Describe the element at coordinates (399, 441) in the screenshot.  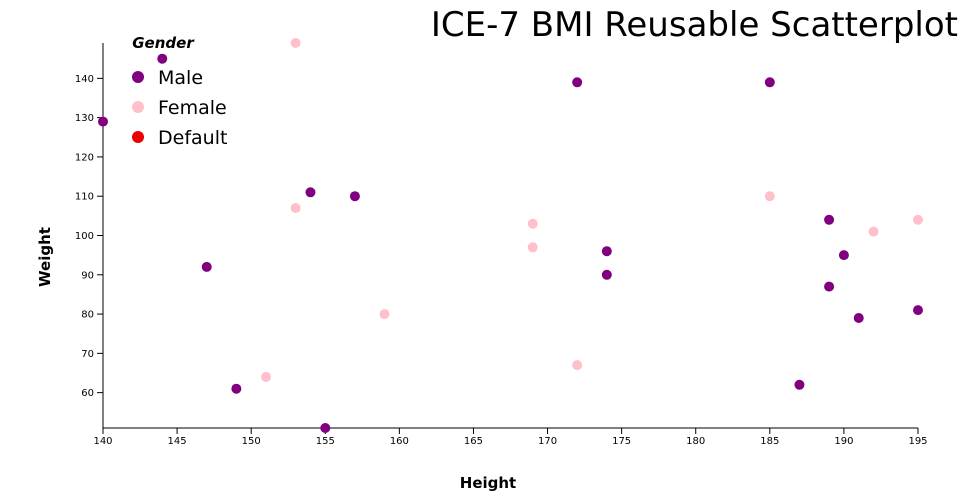
I see `x-tick-label: 160` at that location.